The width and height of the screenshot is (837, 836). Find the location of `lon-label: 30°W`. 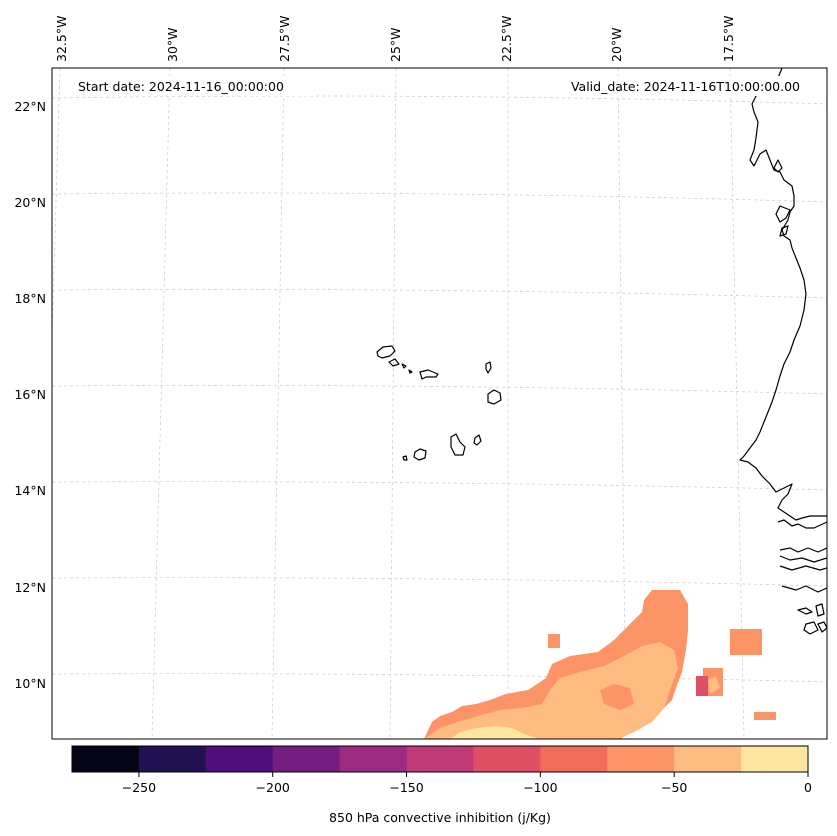

lon-label: 30°W is located at coordinates (172, 44).